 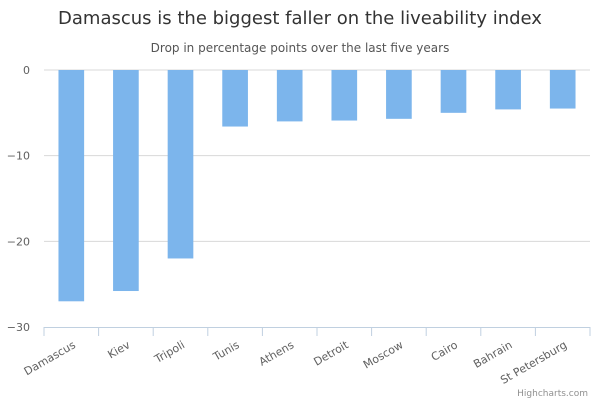 What do you see at coordinates (71, 186) in the screenshot?
I see `bar-damascus` at bounding box center [71, 186].